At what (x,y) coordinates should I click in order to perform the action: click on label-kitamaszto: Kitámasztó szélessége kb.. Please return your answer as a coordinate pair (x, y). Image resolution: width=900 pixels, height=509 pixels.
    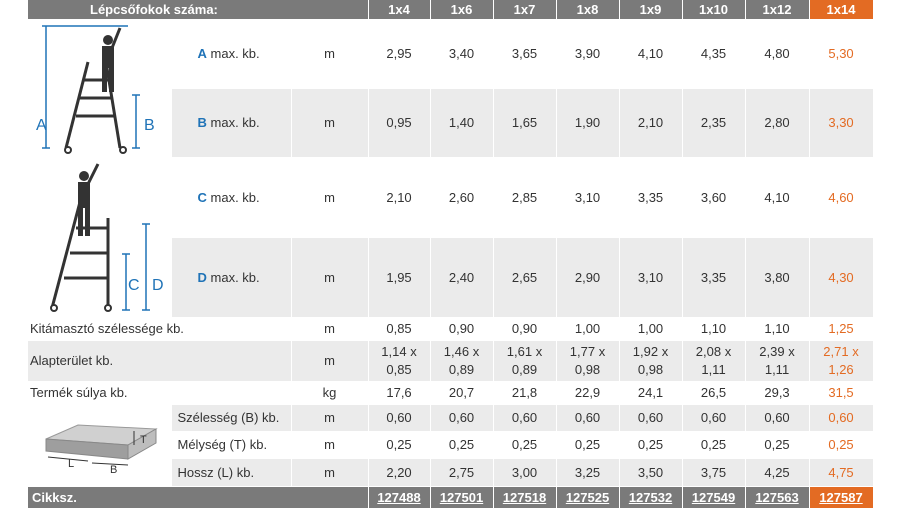
    Looking at the image, I should click on (160, 329).